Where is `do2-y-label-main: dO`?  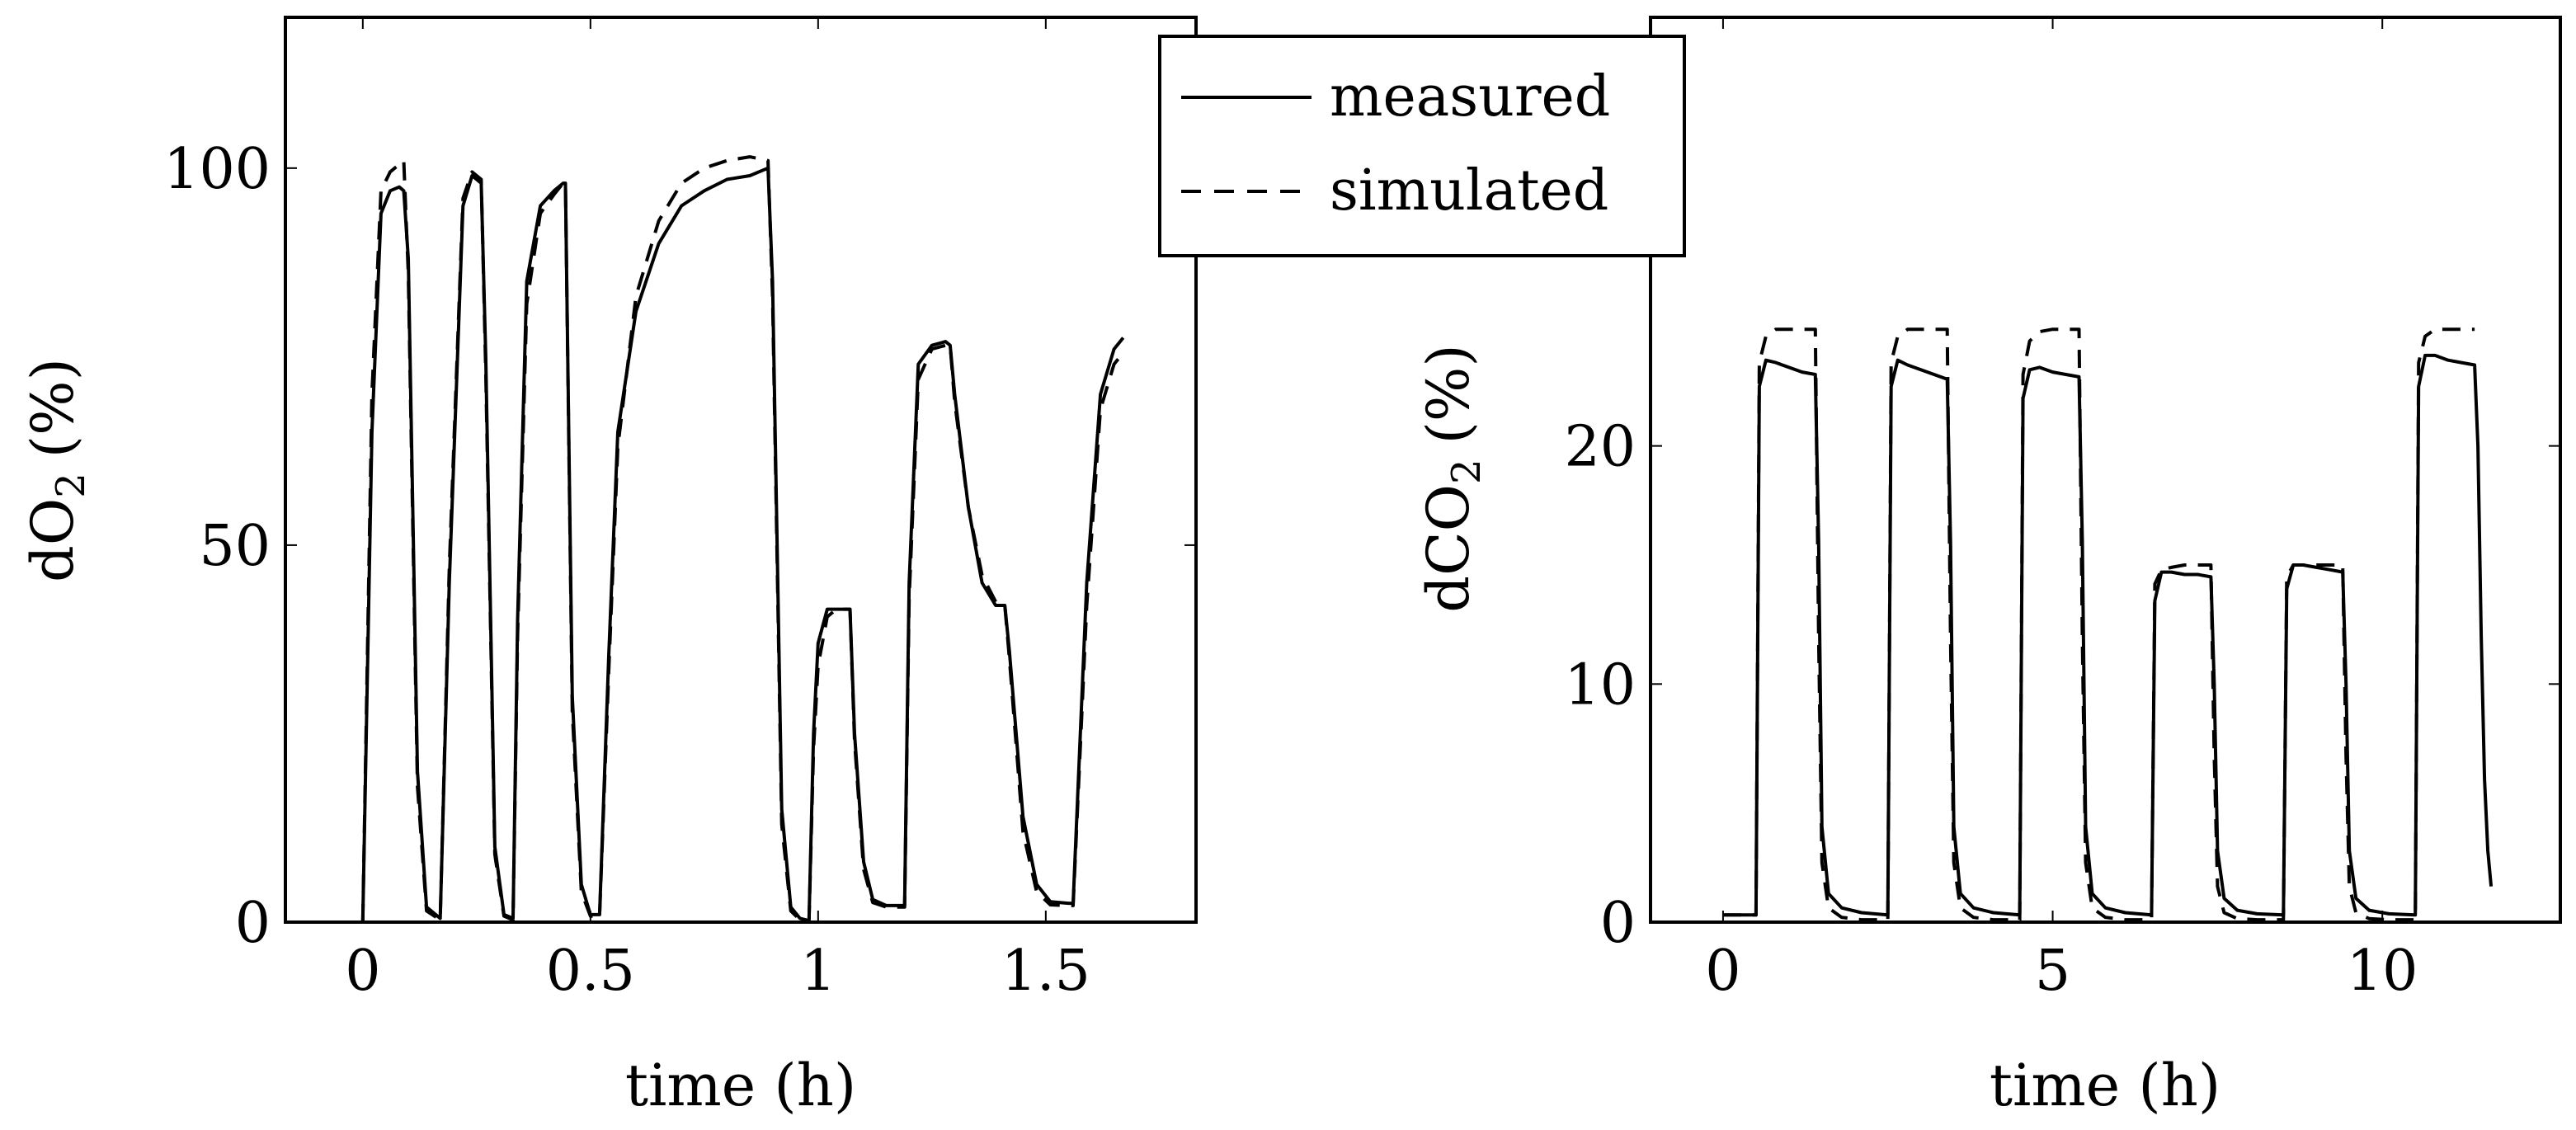 do2-y-label-main: dO is located at coordinates (53, 540).